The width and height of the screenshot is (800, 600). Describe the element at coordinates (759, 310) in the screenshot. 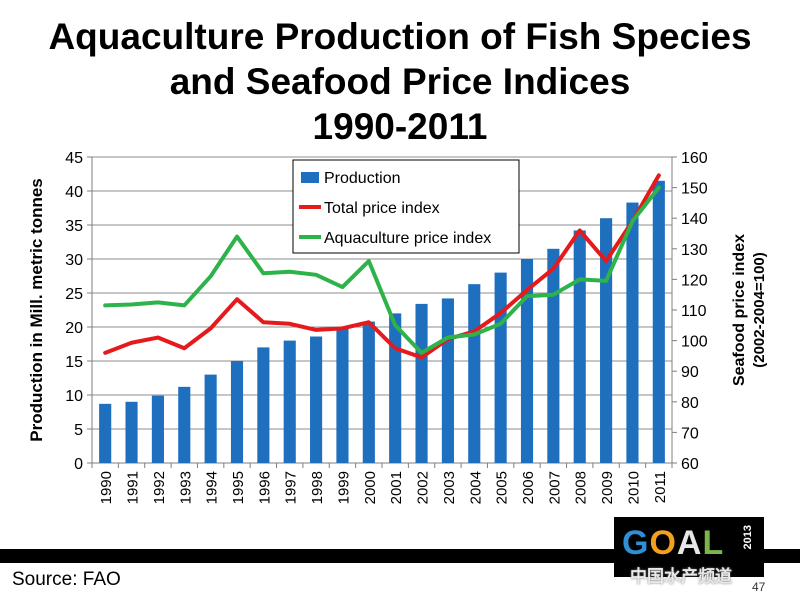

I see `y-right-axis-title-line2: (2002-2004=100)` at that location.